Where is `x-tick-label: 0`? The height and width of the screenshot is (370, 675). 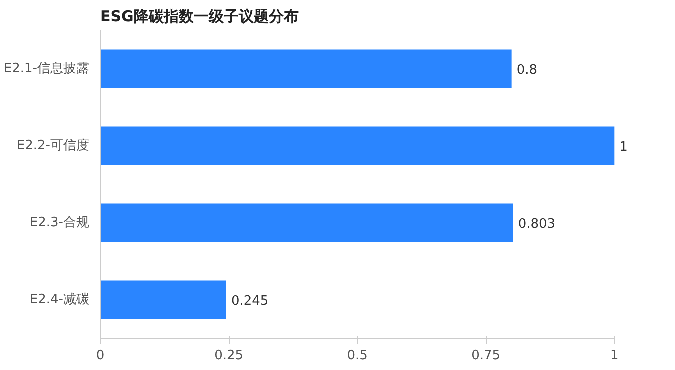
x-tick-label: 0 is located at coordinates (100, 356).